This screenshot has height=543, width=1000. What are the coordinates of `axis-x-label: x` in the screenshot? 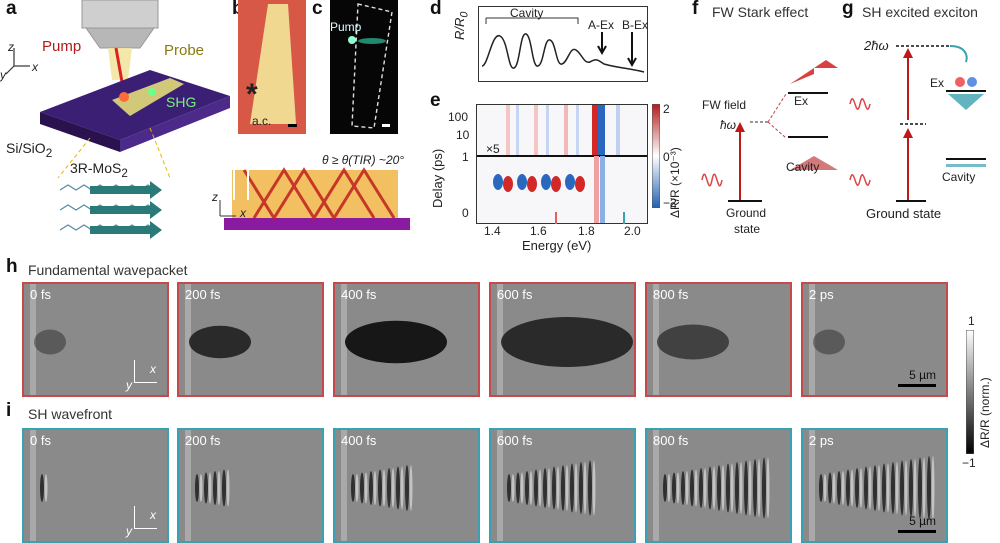 It's located at (35, 67).